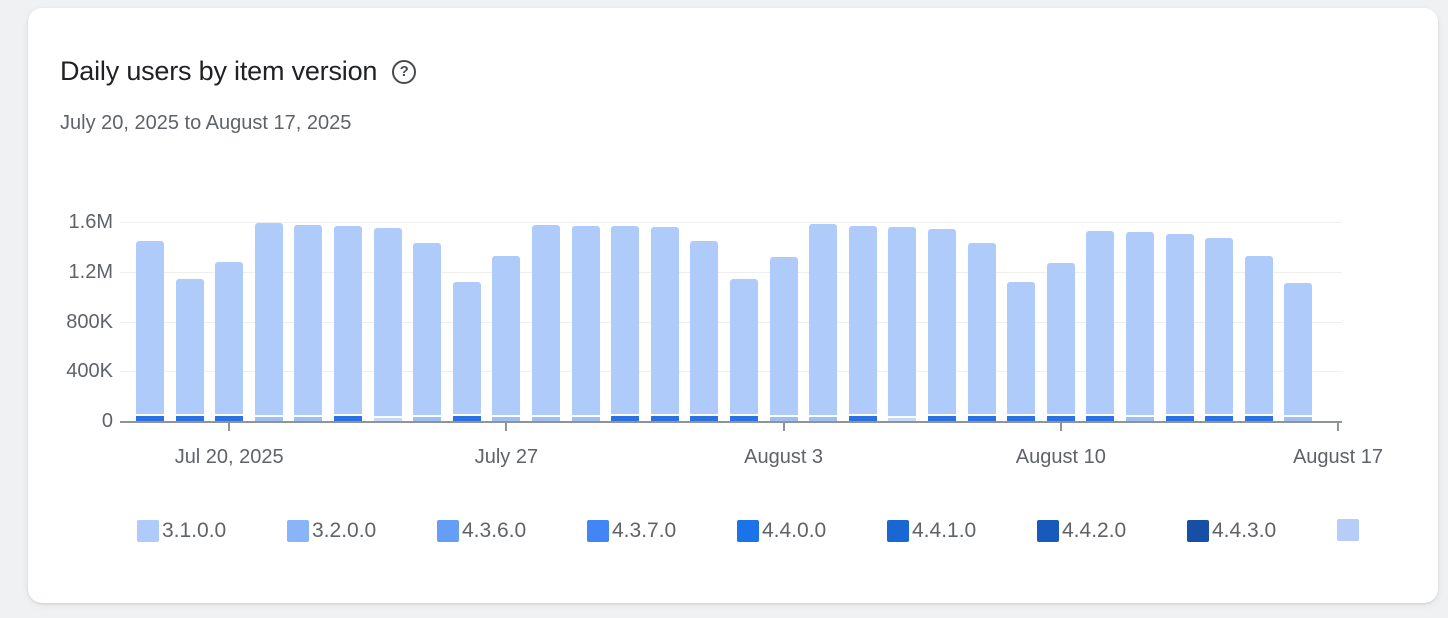  I want to click on legend-item: 3.2.0.0, so click(331, 531).